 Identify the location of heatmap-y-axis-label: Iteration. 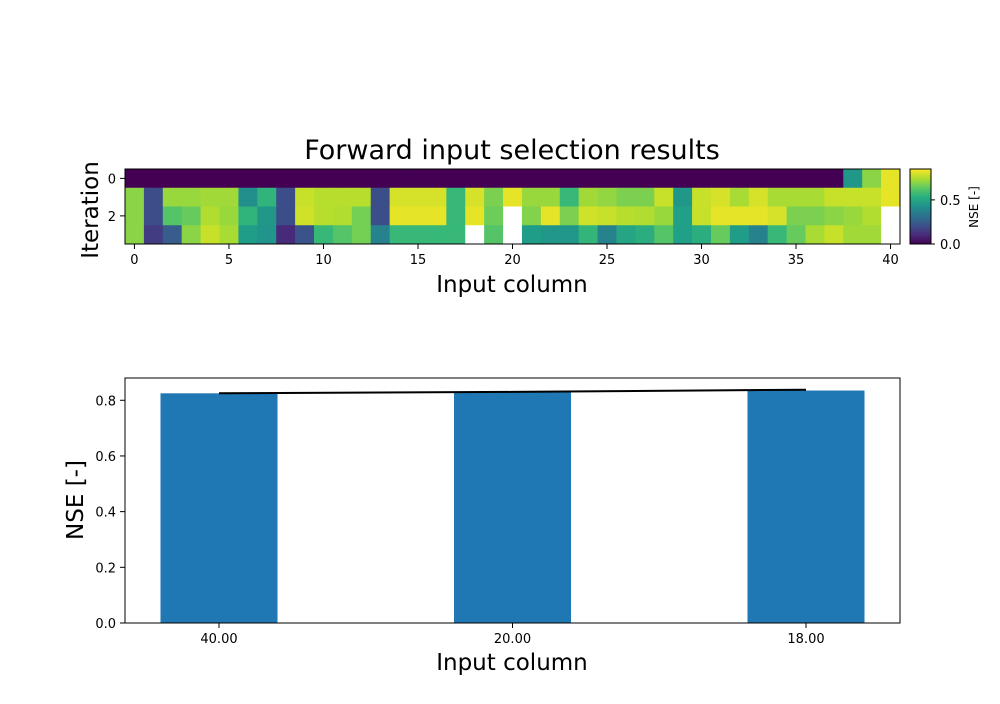
(91, 210).